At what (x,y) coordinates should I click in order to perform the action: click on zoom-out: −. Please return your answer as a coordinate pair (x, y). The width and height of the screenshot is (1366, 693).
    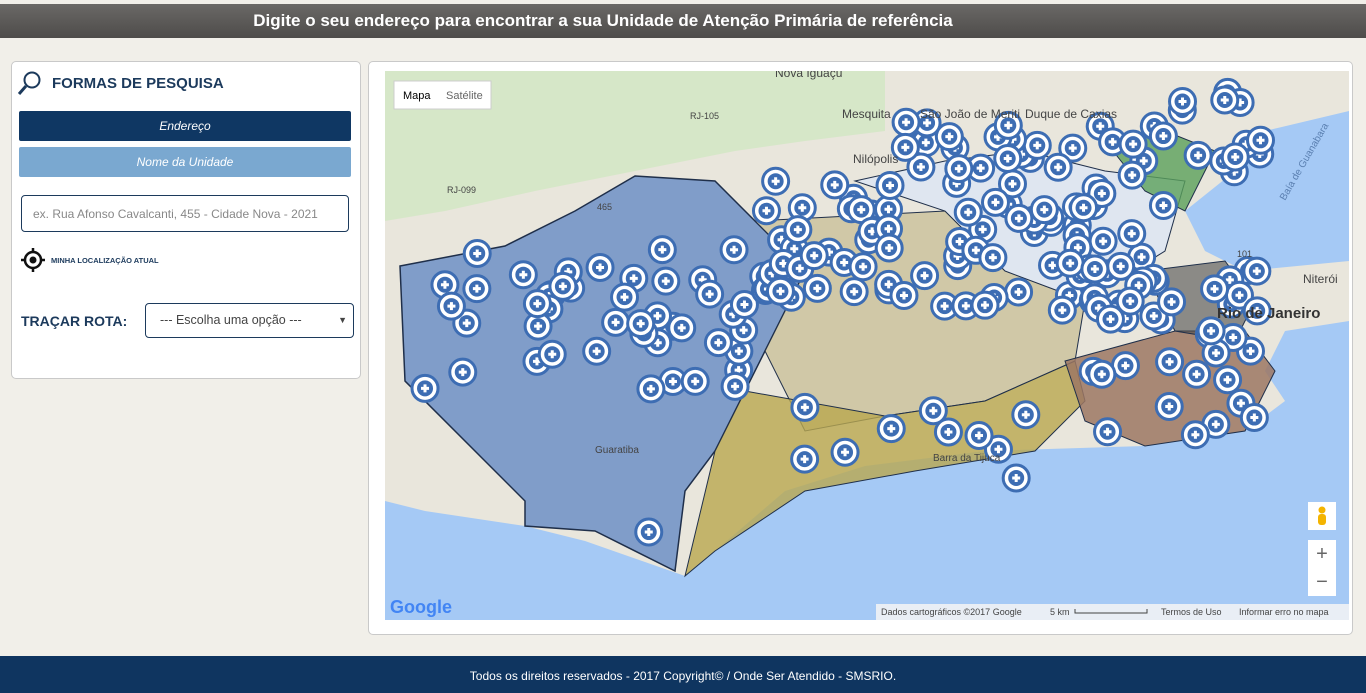
    Looking at the image, I should click on (1322, 582).